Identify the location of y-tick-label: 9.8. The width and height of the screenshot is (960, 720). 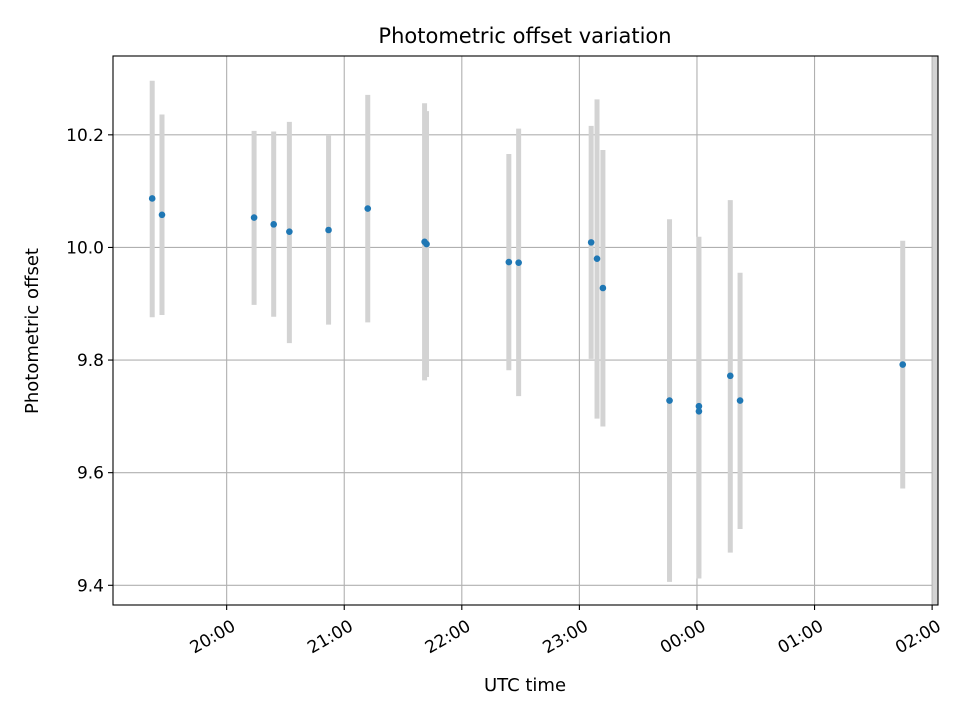
(90, 361).